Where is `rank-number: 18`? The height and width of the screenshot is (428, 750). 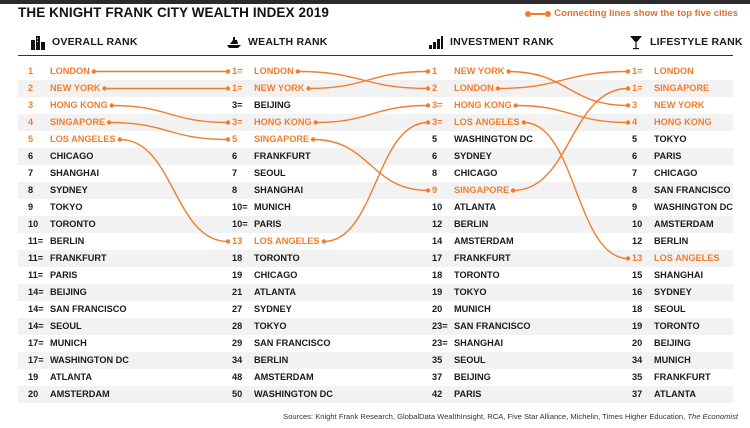
rank-number: 18 is located at coordinates (437, 275).